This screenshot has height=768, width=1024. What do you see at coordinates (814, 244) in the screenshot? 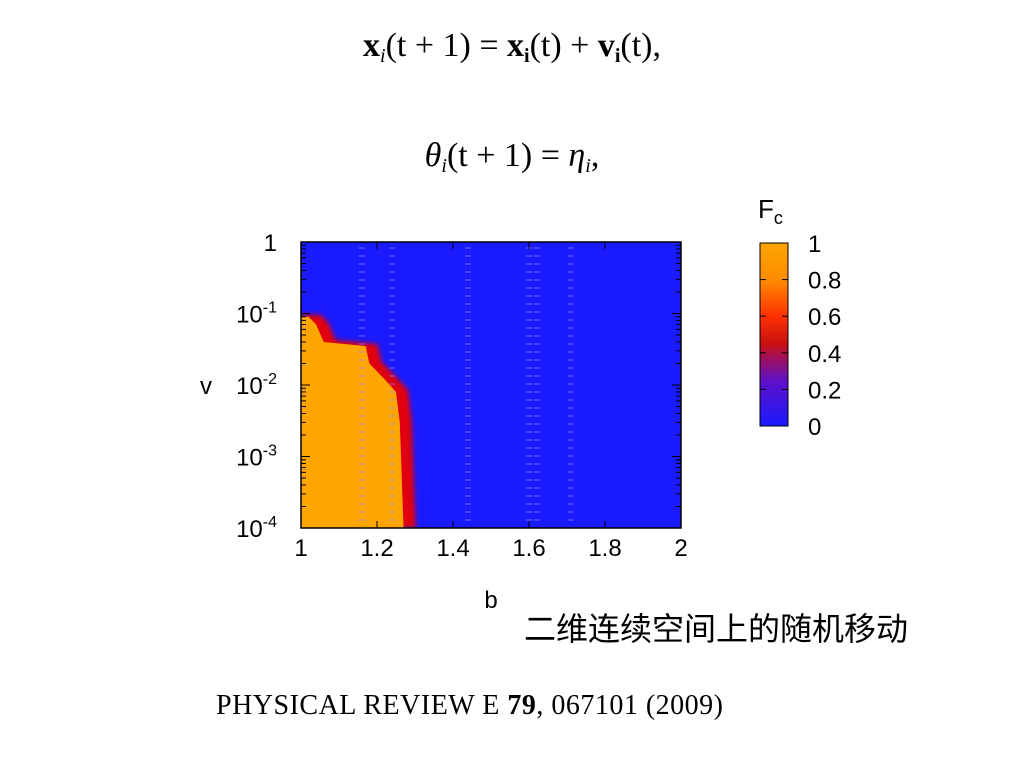
I see `colorbar-tick-label: 1` at bounding box center [814, 244].